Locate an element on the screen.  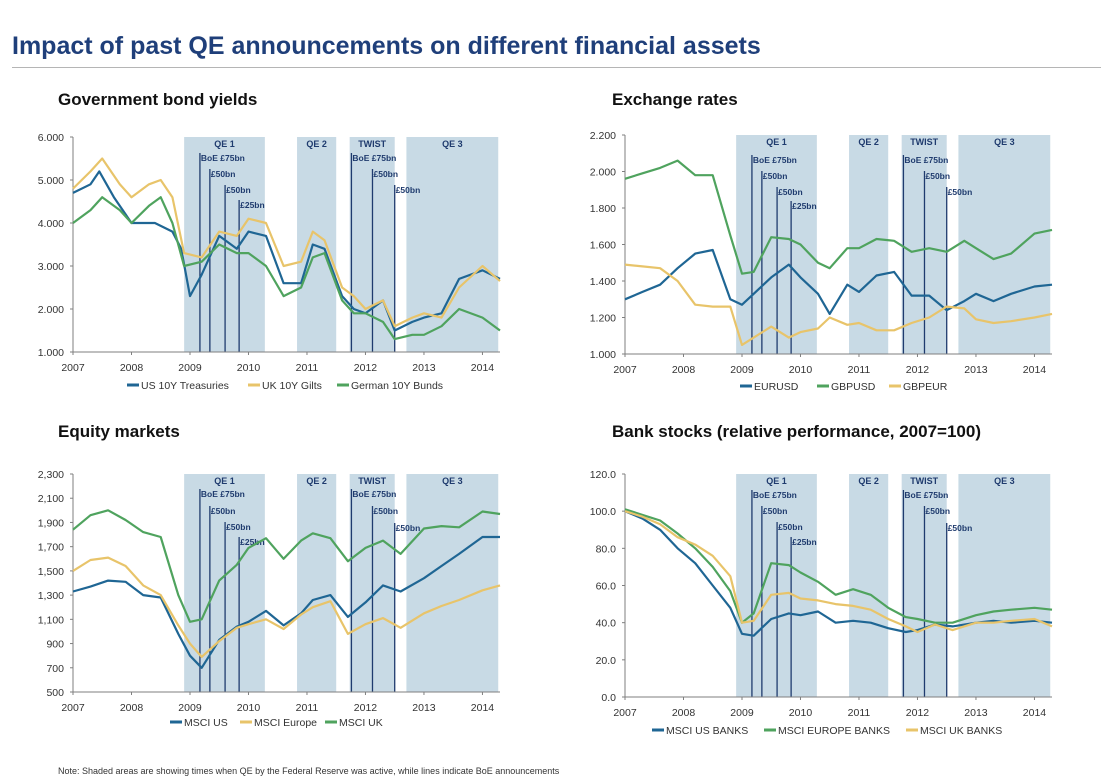
y-tick-label: 1.200 is located at coordinates (603, 319).